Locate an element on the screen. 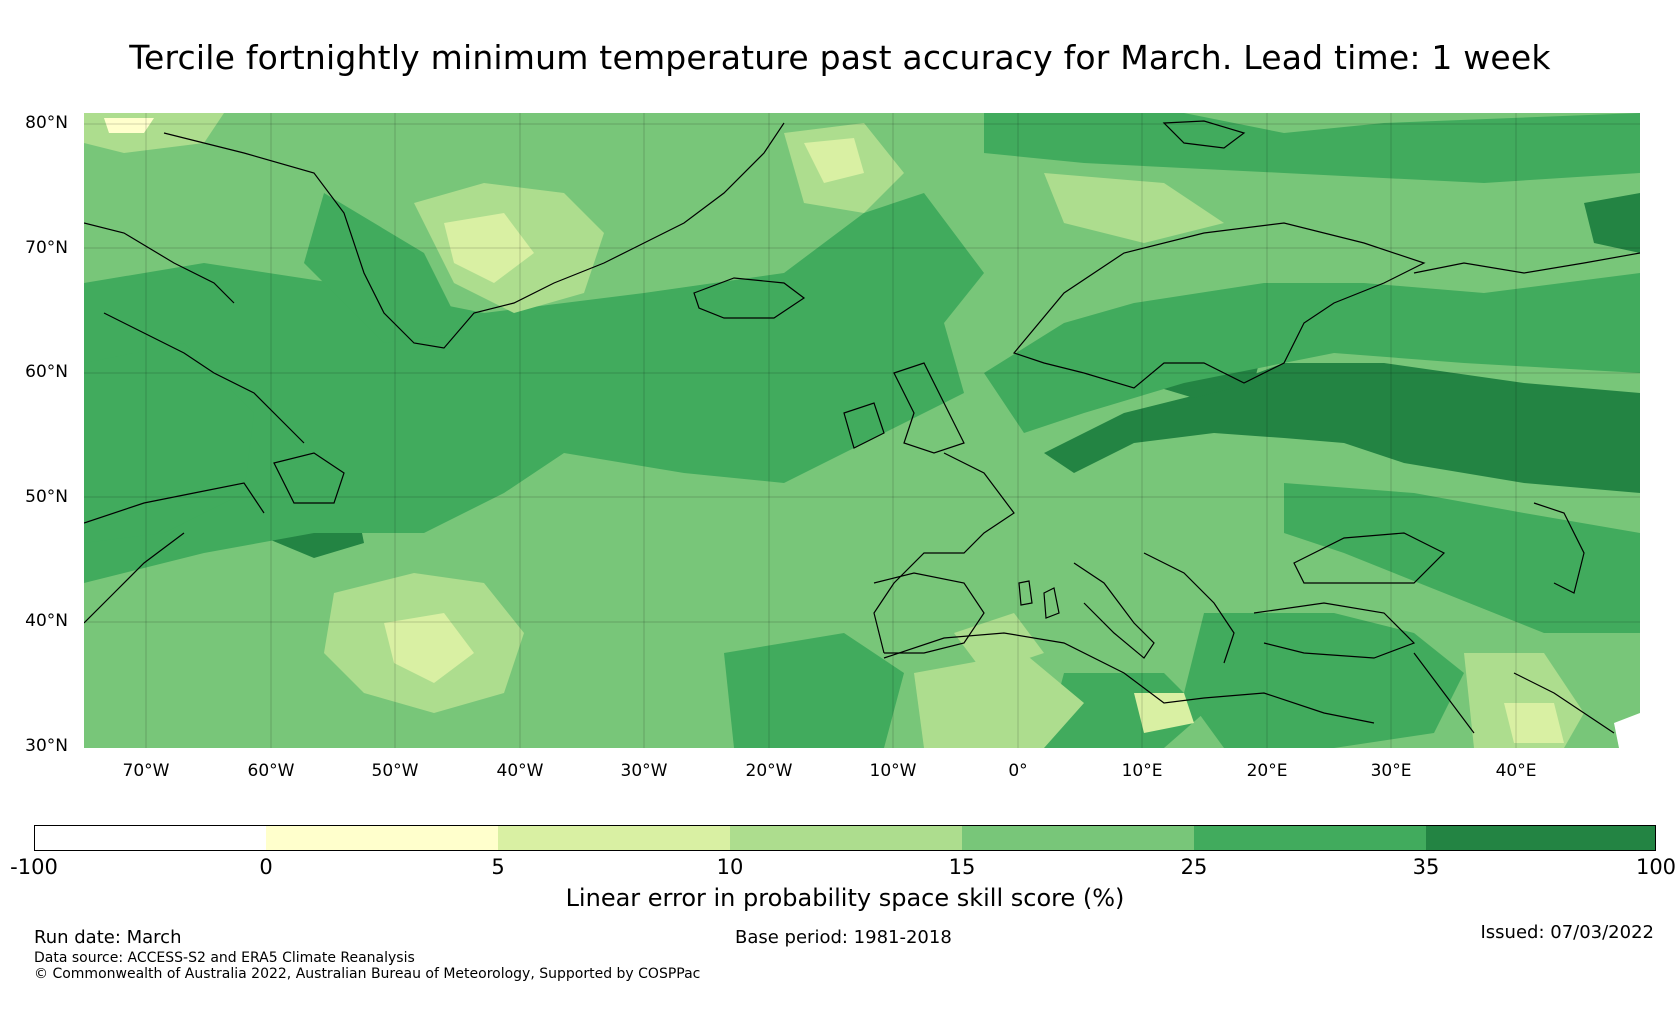  region-medium-east-europe is located at coordinates (1462, 558).